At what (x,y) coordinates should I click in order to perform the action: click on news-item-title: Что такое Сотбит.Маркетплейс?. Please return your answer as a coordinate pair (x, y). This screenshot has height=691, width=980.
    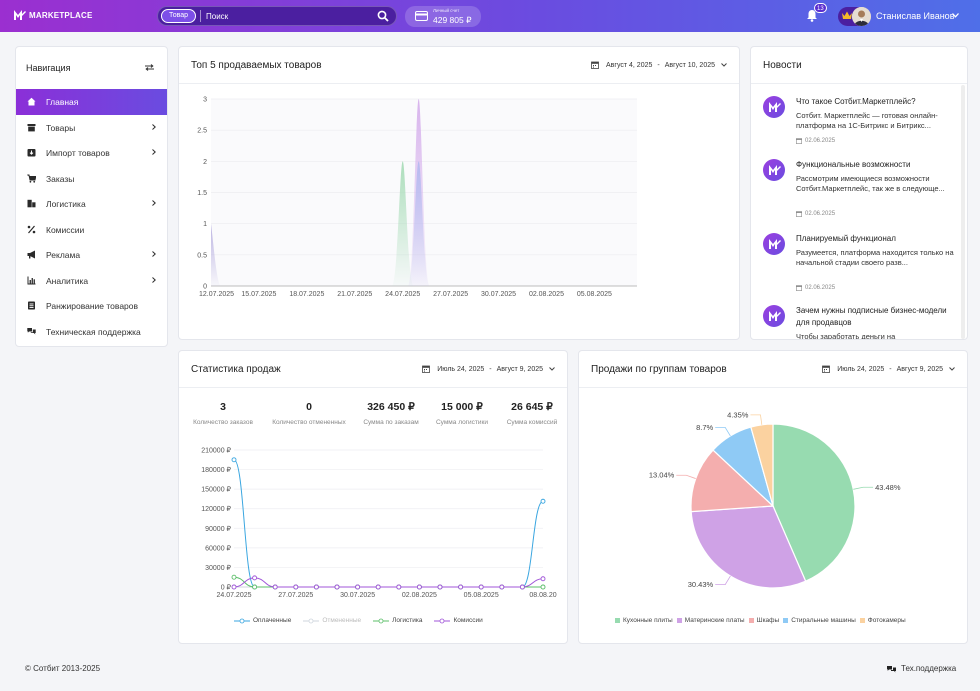
    Looking at the image, I should click on (856, 101).